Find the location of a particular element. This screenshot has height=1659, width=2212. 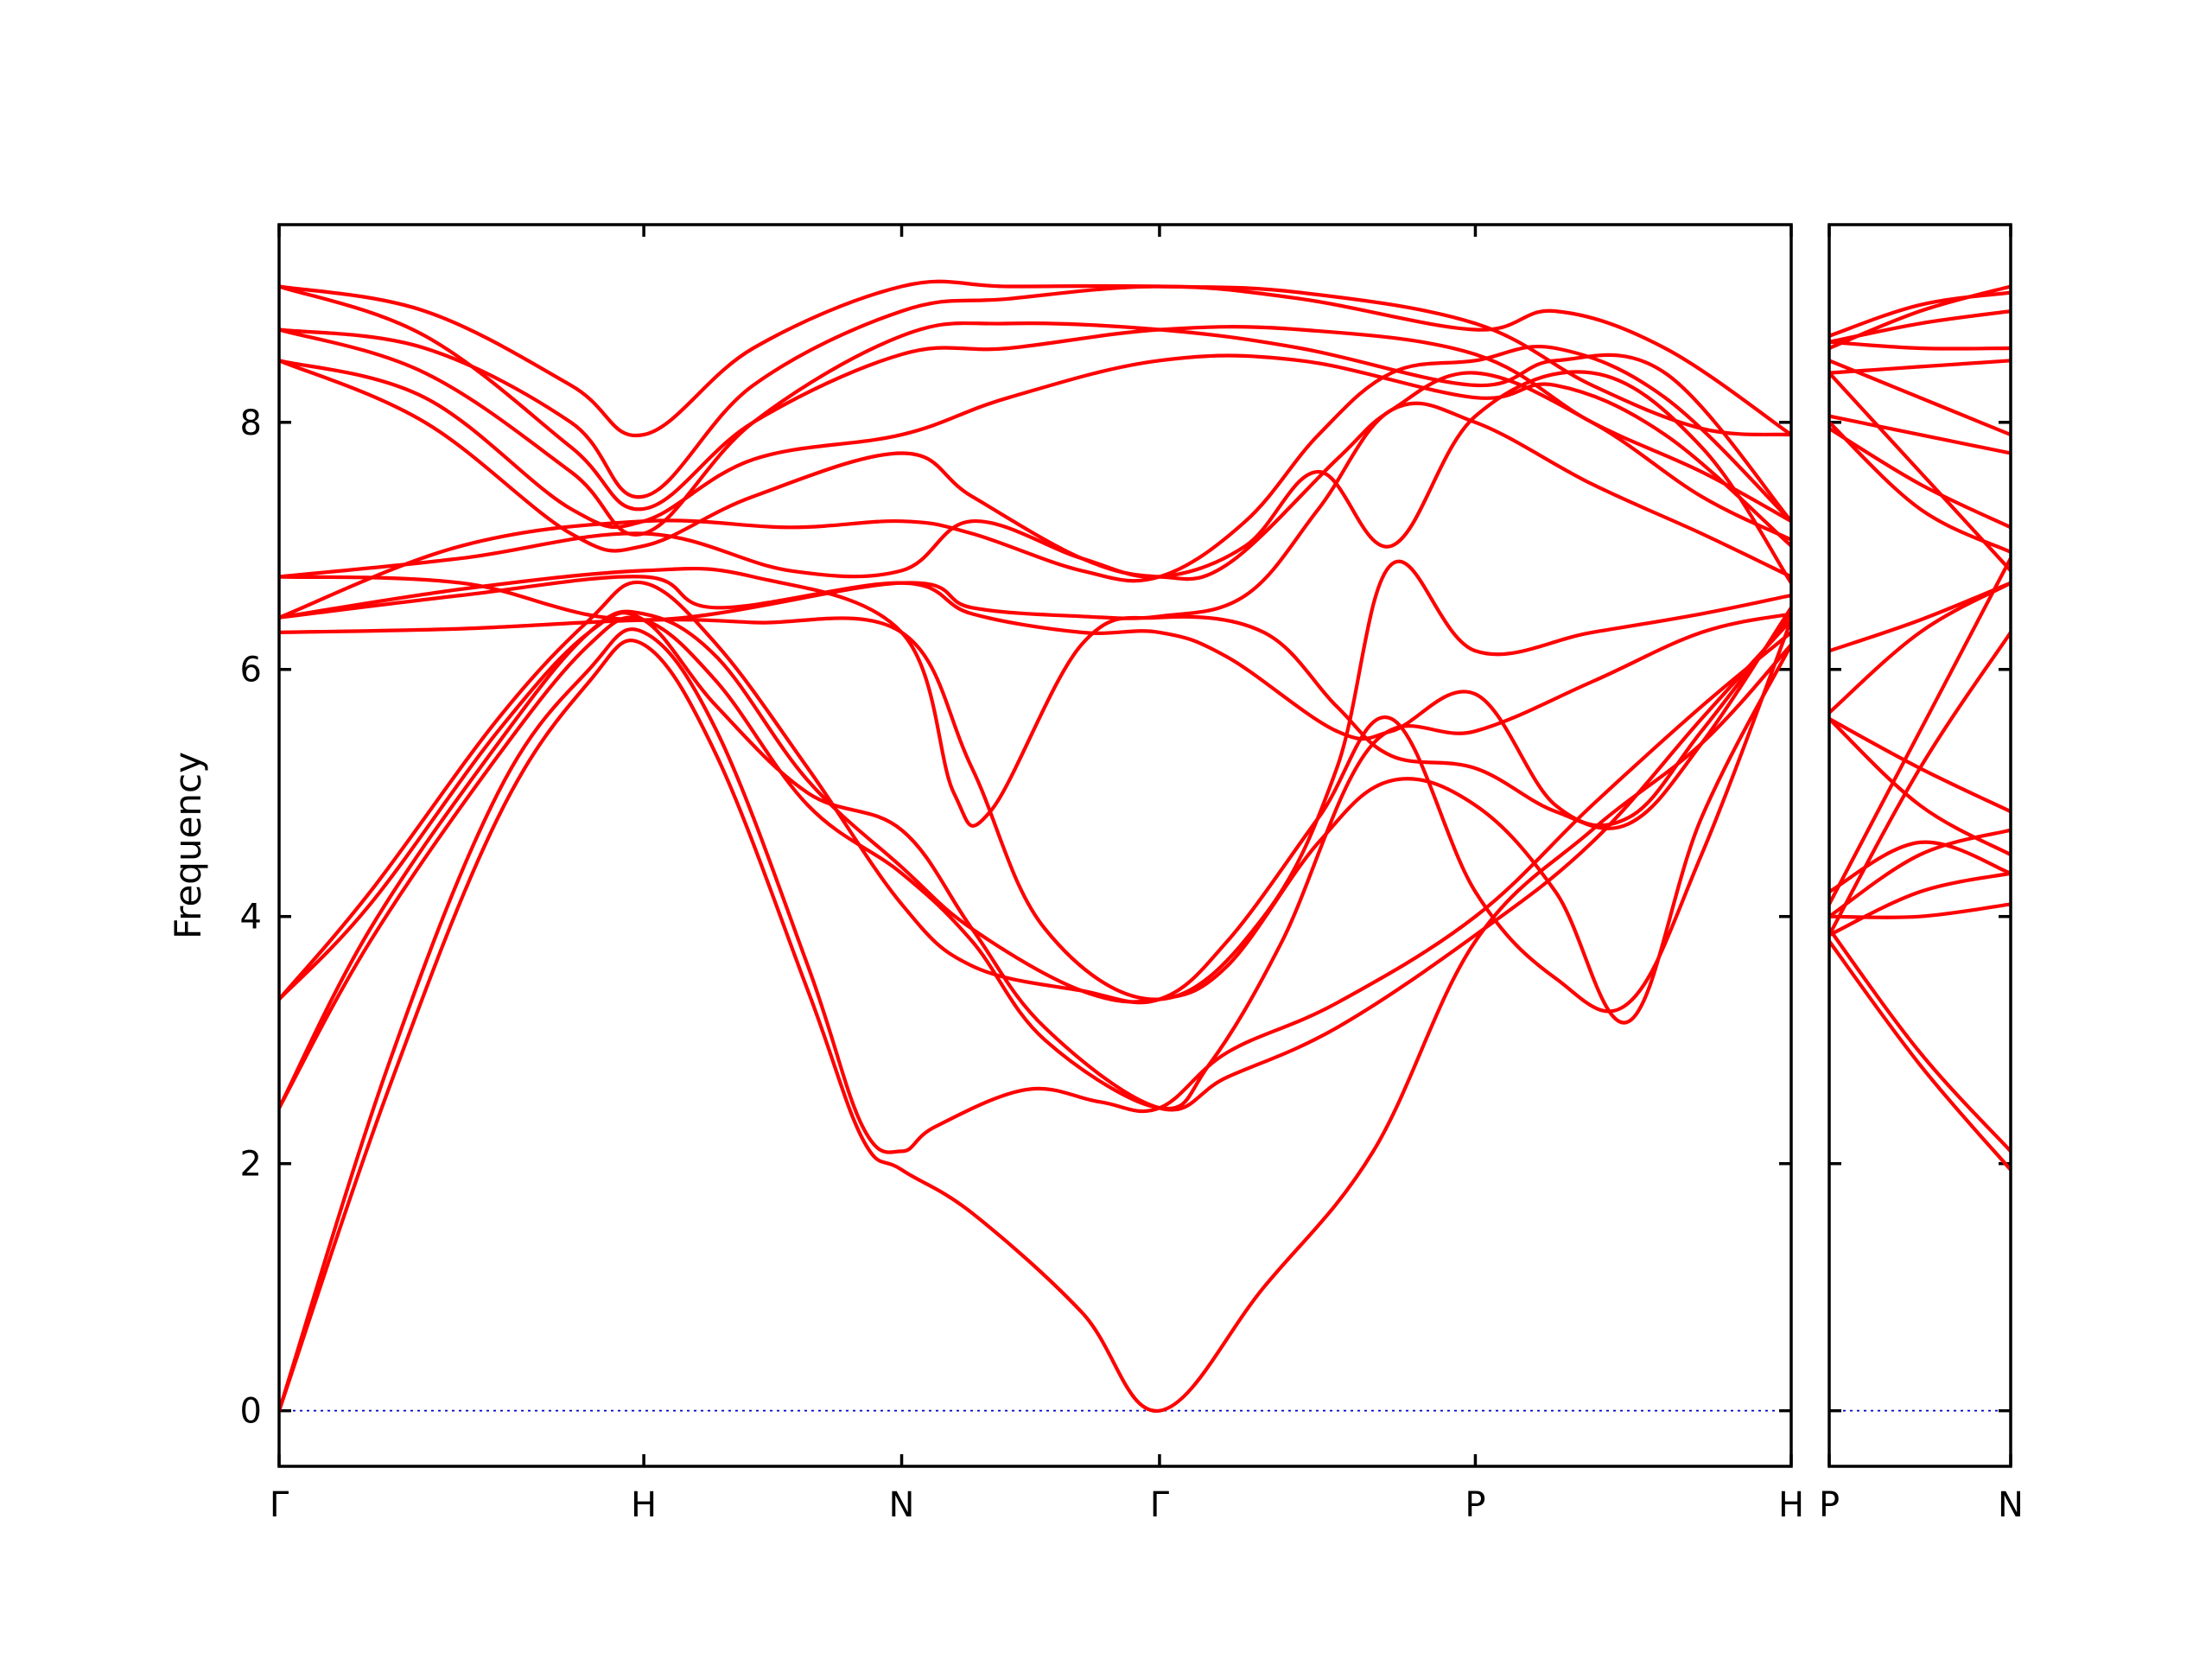

y-tick-label: 2 is located at coordinates (251, 1165).